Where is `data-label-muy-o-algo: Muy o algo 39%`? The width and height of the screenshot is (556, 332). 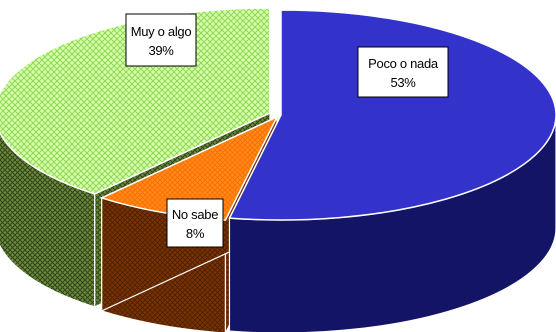 data-label-muy-o-algo: Muy o algo 39% is located at coordinates (161, 40).